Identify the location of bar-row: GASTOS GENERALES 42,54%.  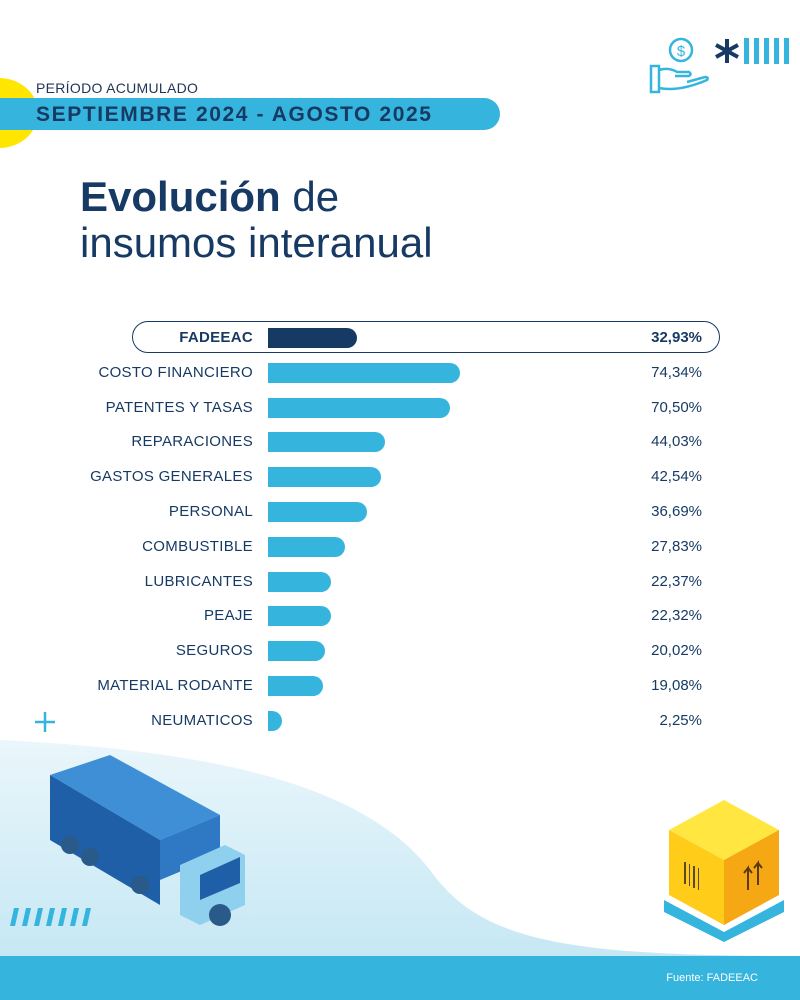
(400, 477).